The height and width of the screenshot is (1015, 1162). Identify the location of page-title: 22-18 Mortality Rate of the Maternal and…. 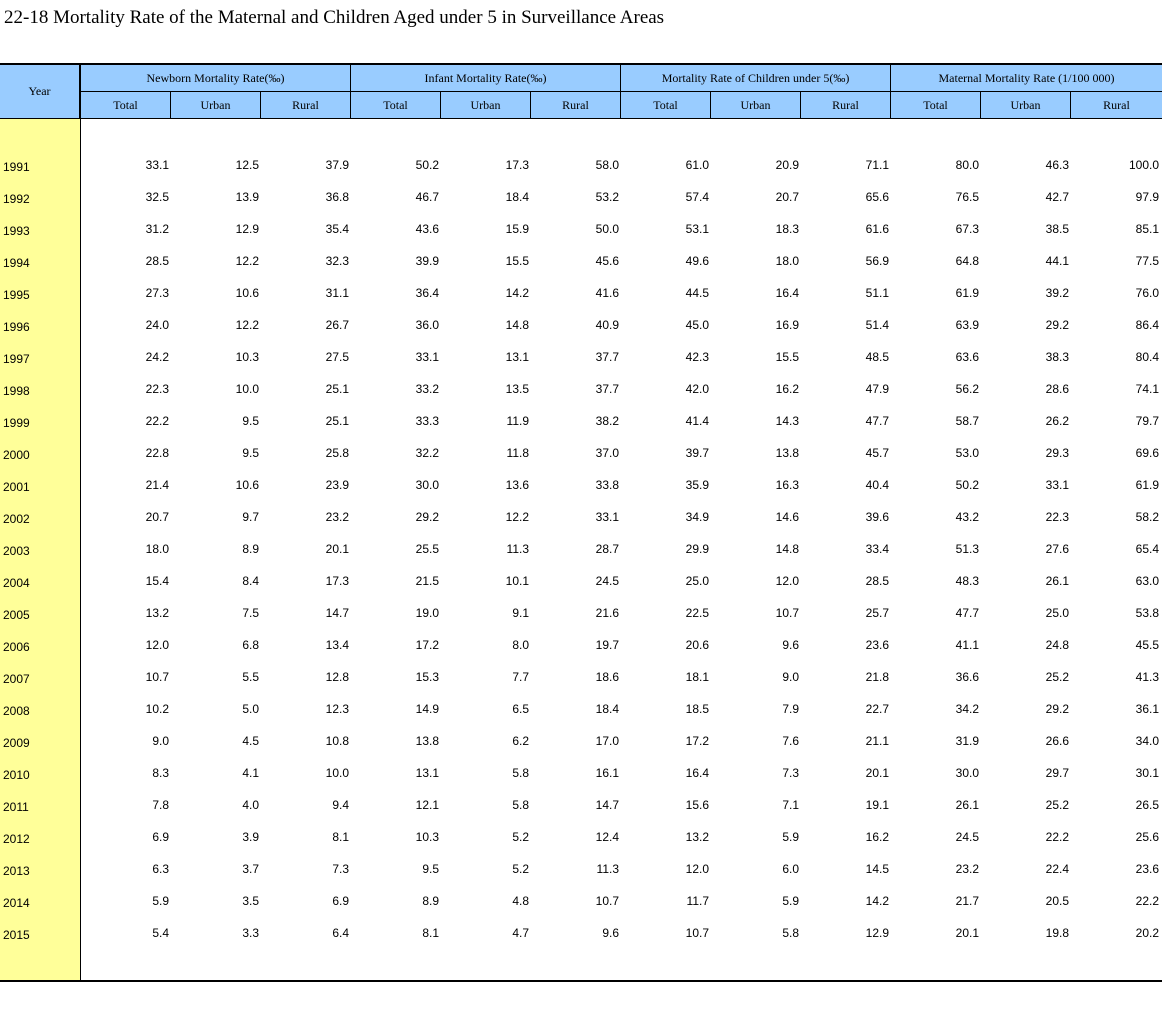
(334, 17).